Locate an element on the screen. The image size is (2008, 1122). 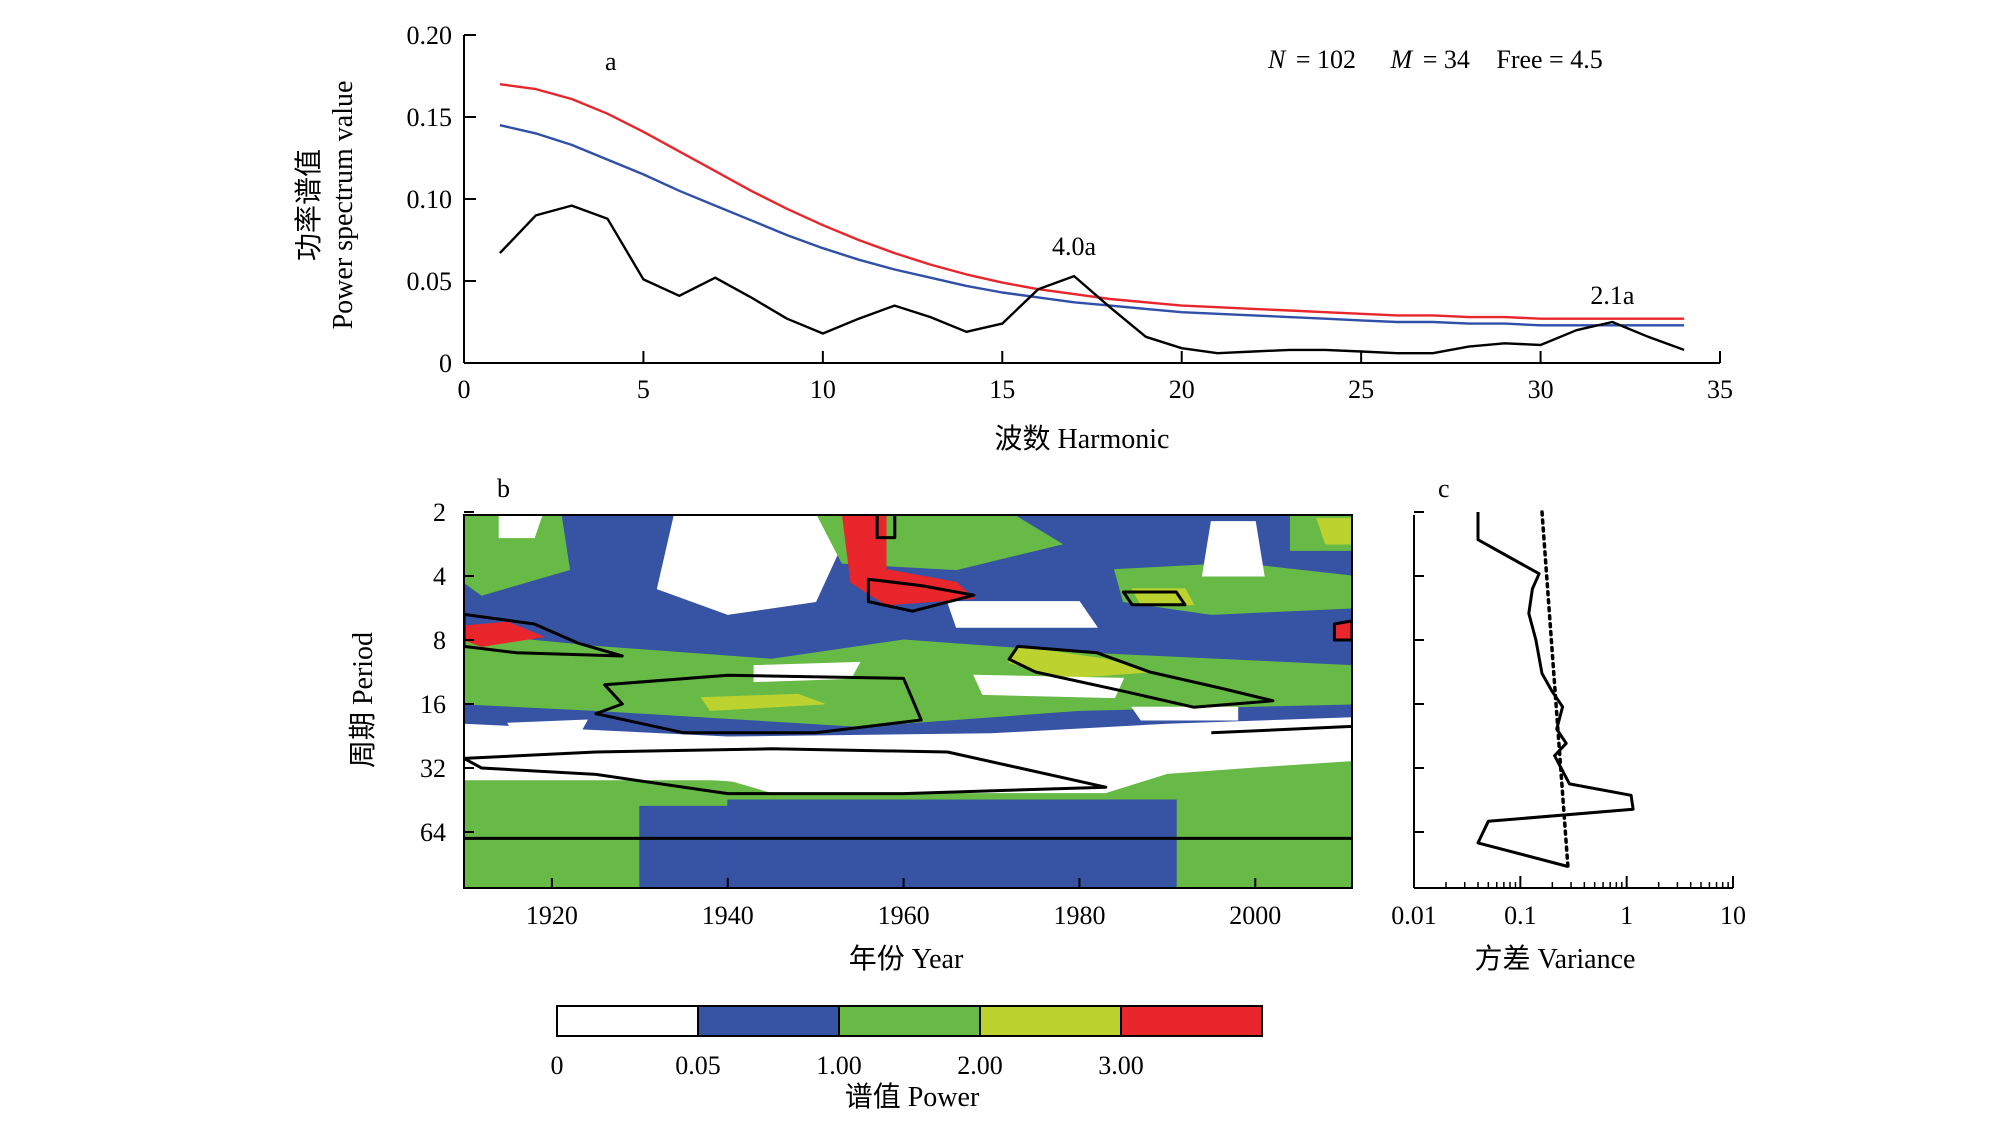
variance-panel: c 0.01 0.1 1 10 方差 Variance is located at coordinates (1568, 724).